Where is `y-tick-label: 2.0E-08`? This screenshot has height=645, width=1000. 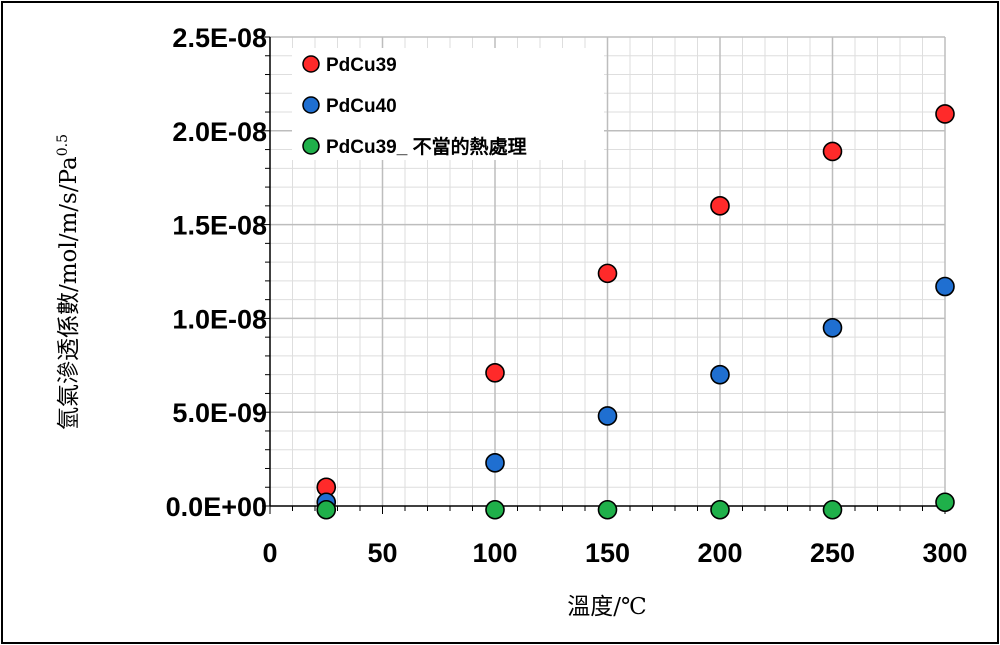
y-tick-label: 2.0E-08 is located at coordinates (219, 132).